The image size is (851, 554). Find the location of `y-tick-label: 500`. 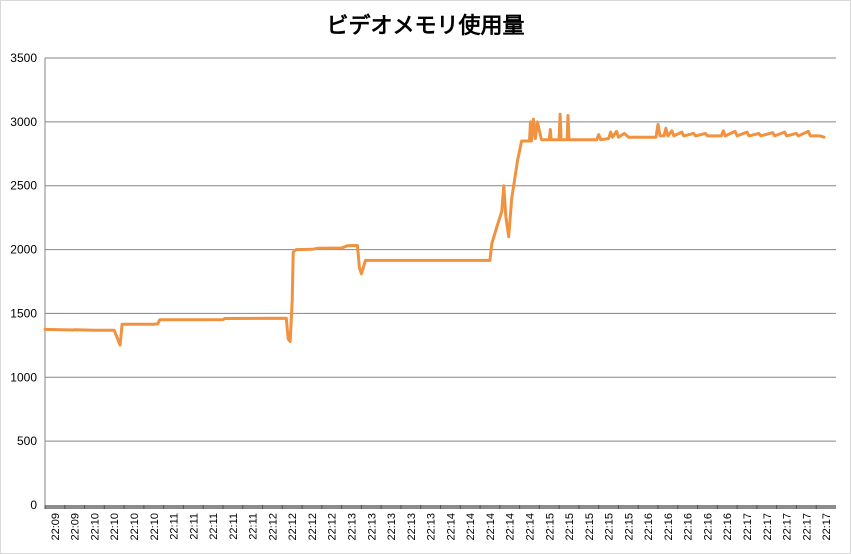

y-tick-label: 500 is located at coordinates (27, 441).